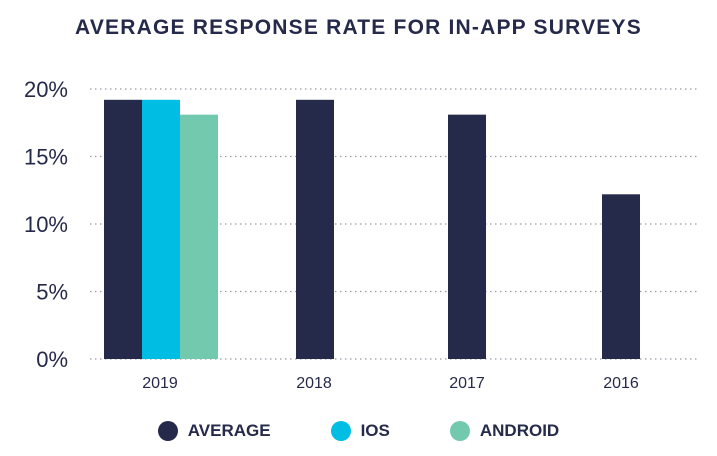 This screenshot has width=717, height=456. I want to click on y-tick-label: 15%, so click(46, 157).